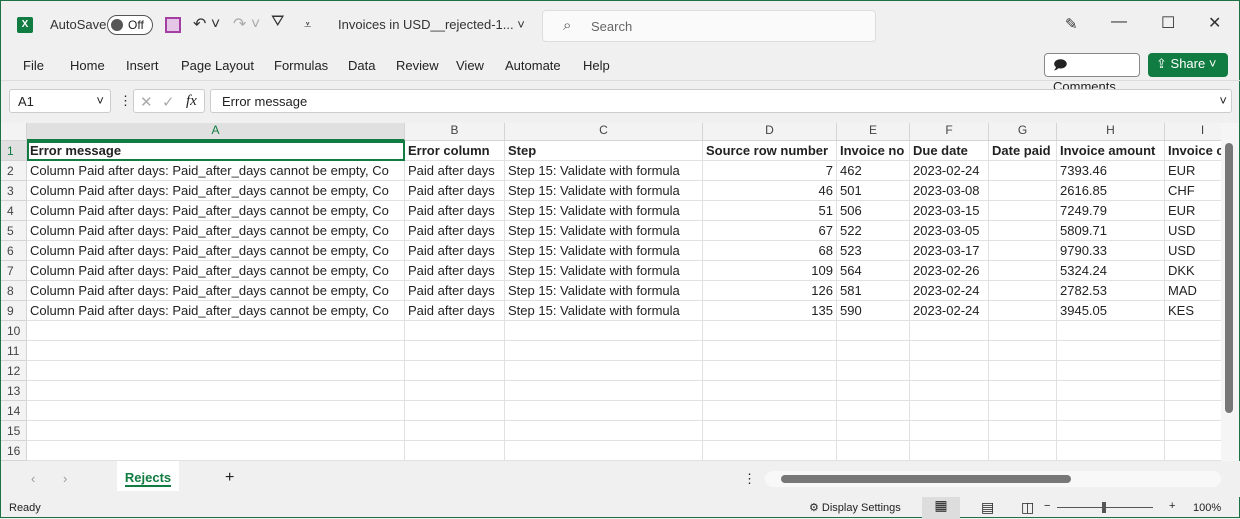  I want to click on cell: 2023-03-08, so click(949, 191).